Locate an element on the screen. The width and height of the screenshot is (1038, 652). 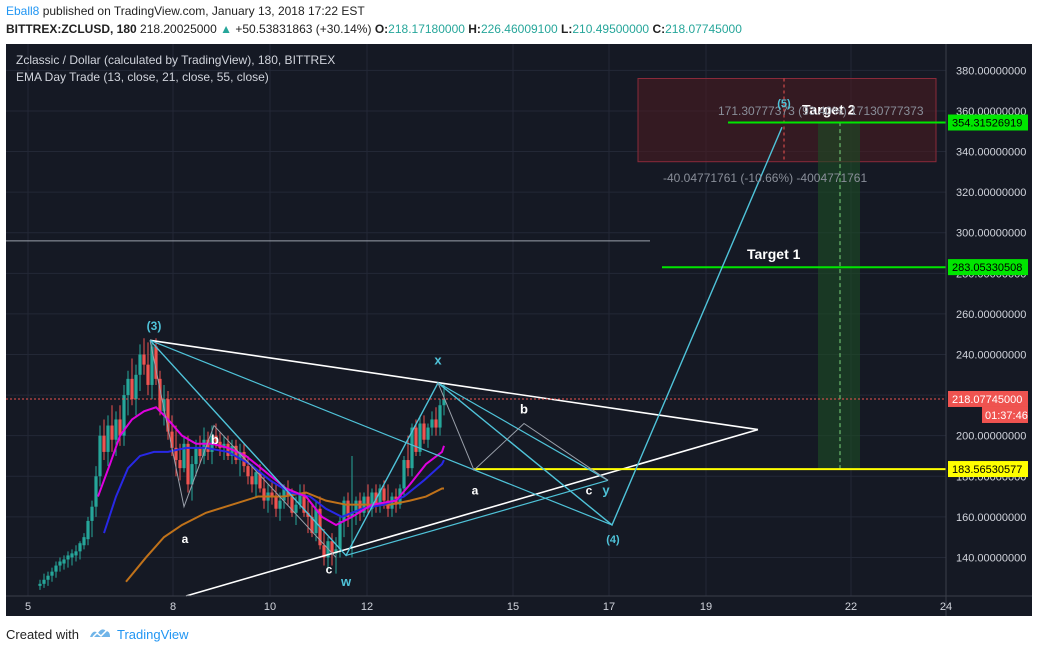
y-tick-label: 140.00000000 is located at coordinates (991, 558).